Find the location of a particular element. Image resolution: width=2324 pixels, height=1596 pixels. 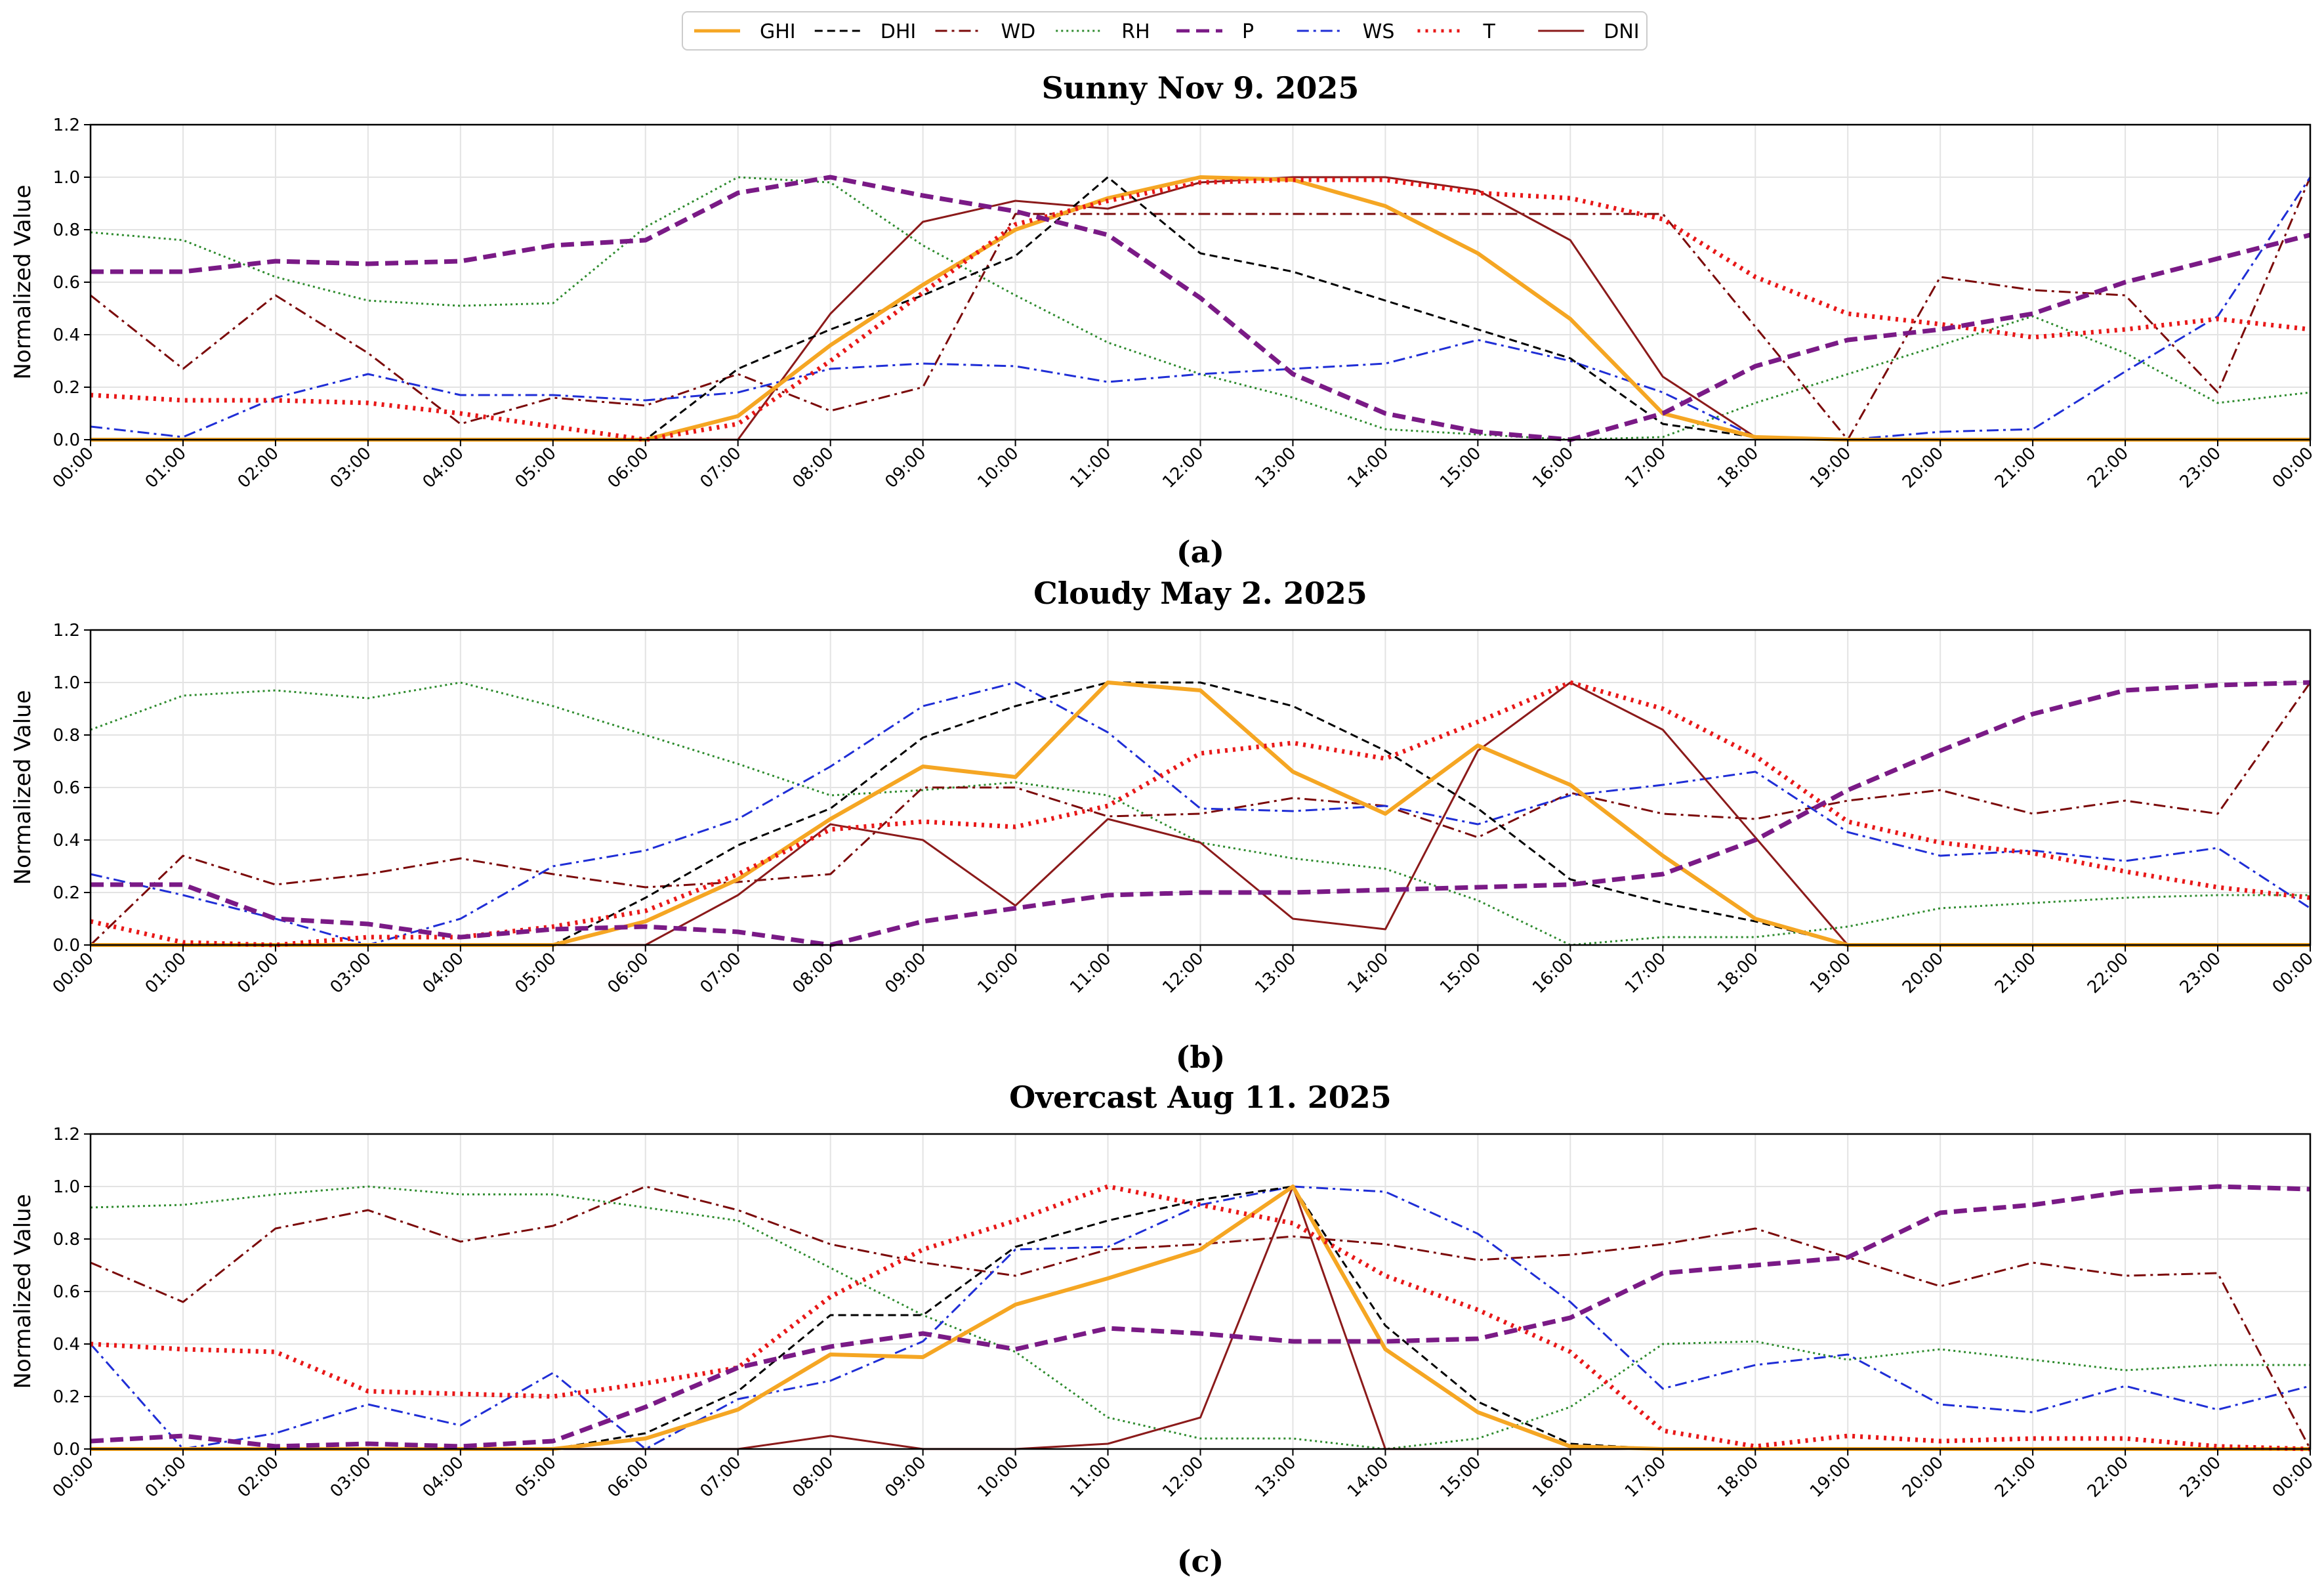

legend-label-wd: WD is located at coordinates (1018, 31).